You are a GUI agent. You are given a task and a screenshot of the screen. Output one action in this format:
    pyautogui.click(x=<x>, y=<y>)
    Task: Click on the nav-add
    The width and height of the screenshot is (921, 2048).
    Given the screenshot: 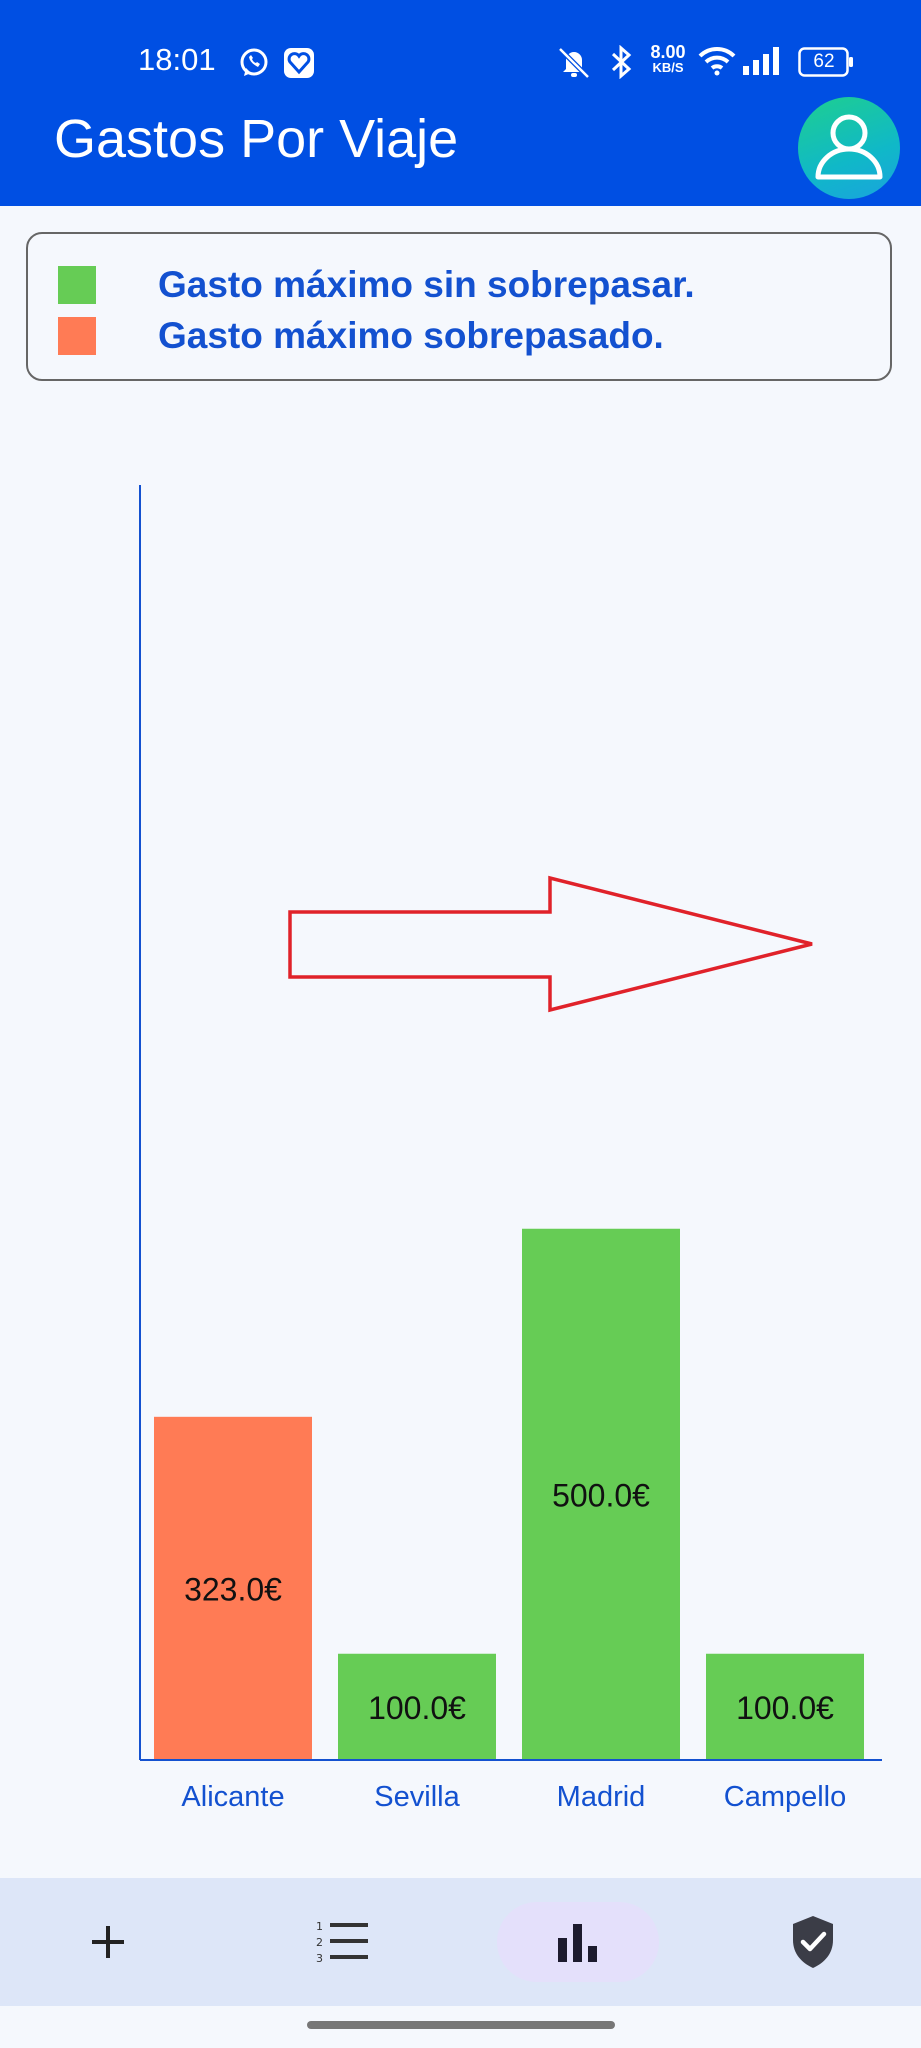 What is the action you would take?
    pyautogui.click(x=108, y=1942)
    